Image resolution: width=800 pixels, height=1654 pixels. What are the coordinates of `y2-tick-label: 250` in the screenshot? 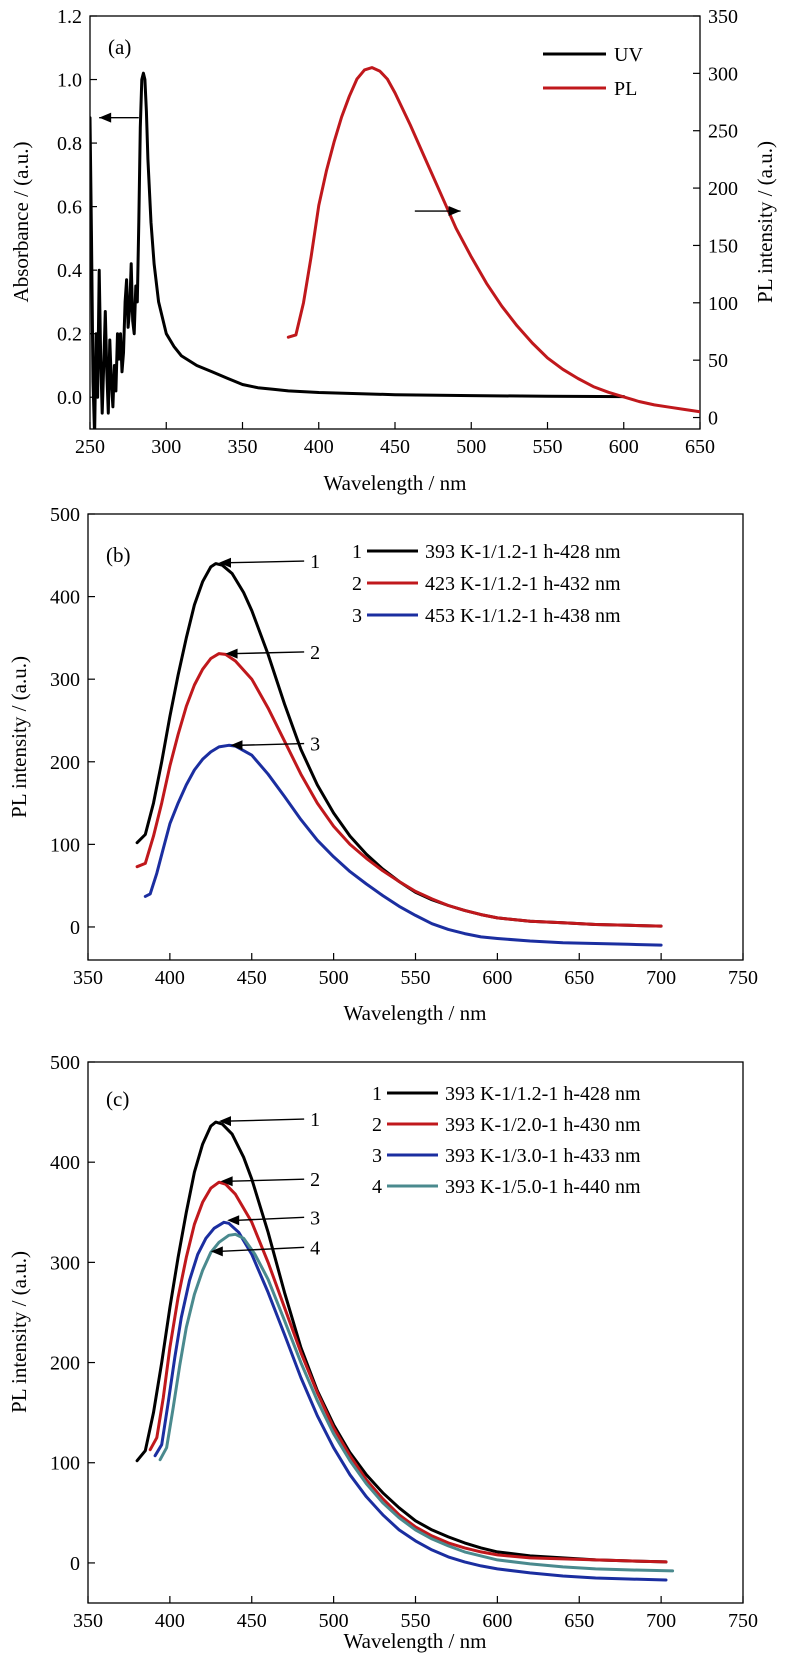 It's located at (723, 132).